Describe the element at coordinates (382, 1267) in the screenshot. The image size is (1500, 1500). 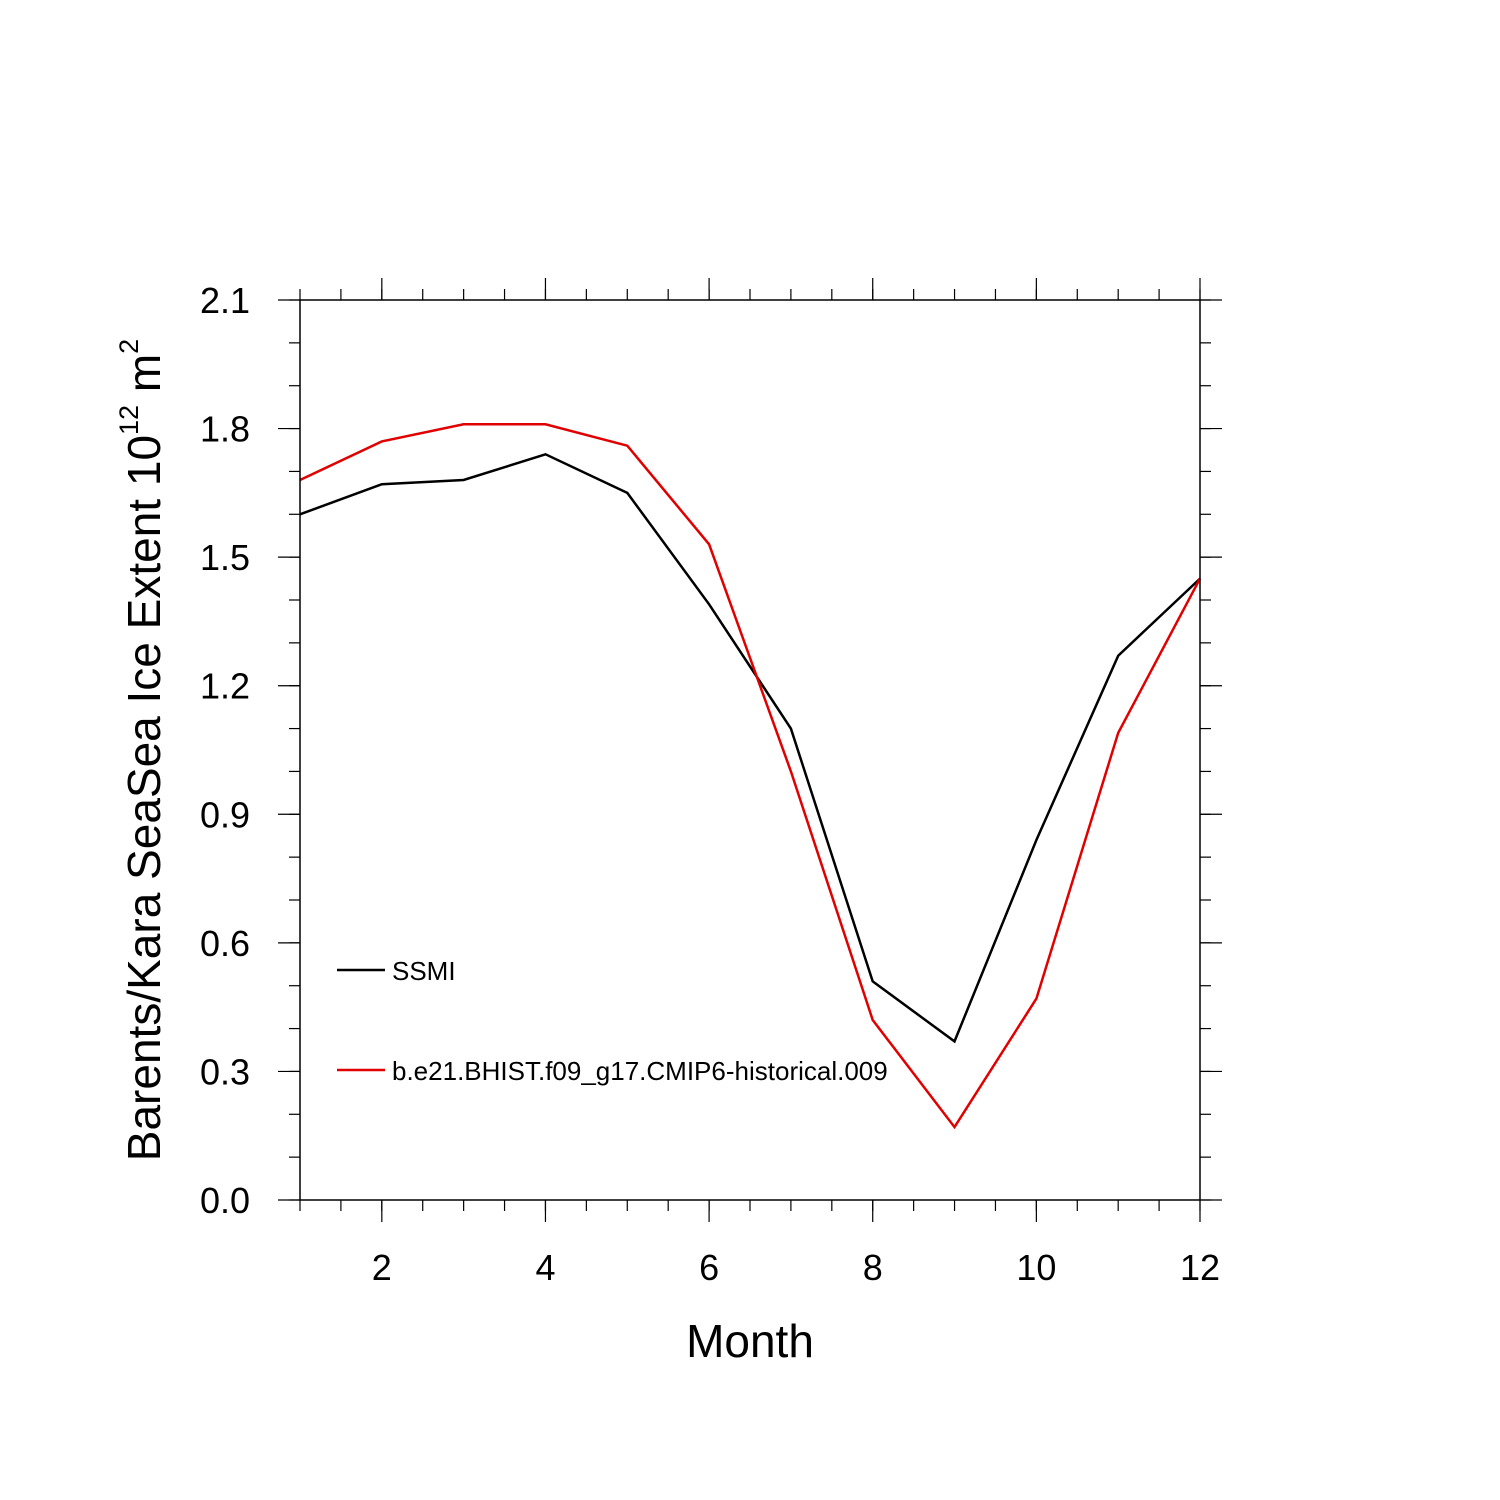
I see `x-tick-label: 2` at that location.